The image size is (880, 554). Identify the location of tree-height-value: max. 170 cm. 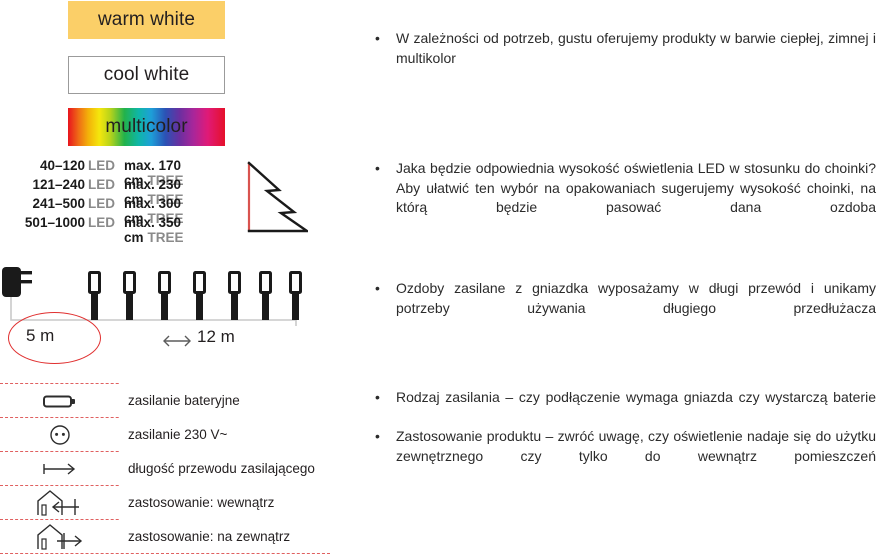
(153, 173).